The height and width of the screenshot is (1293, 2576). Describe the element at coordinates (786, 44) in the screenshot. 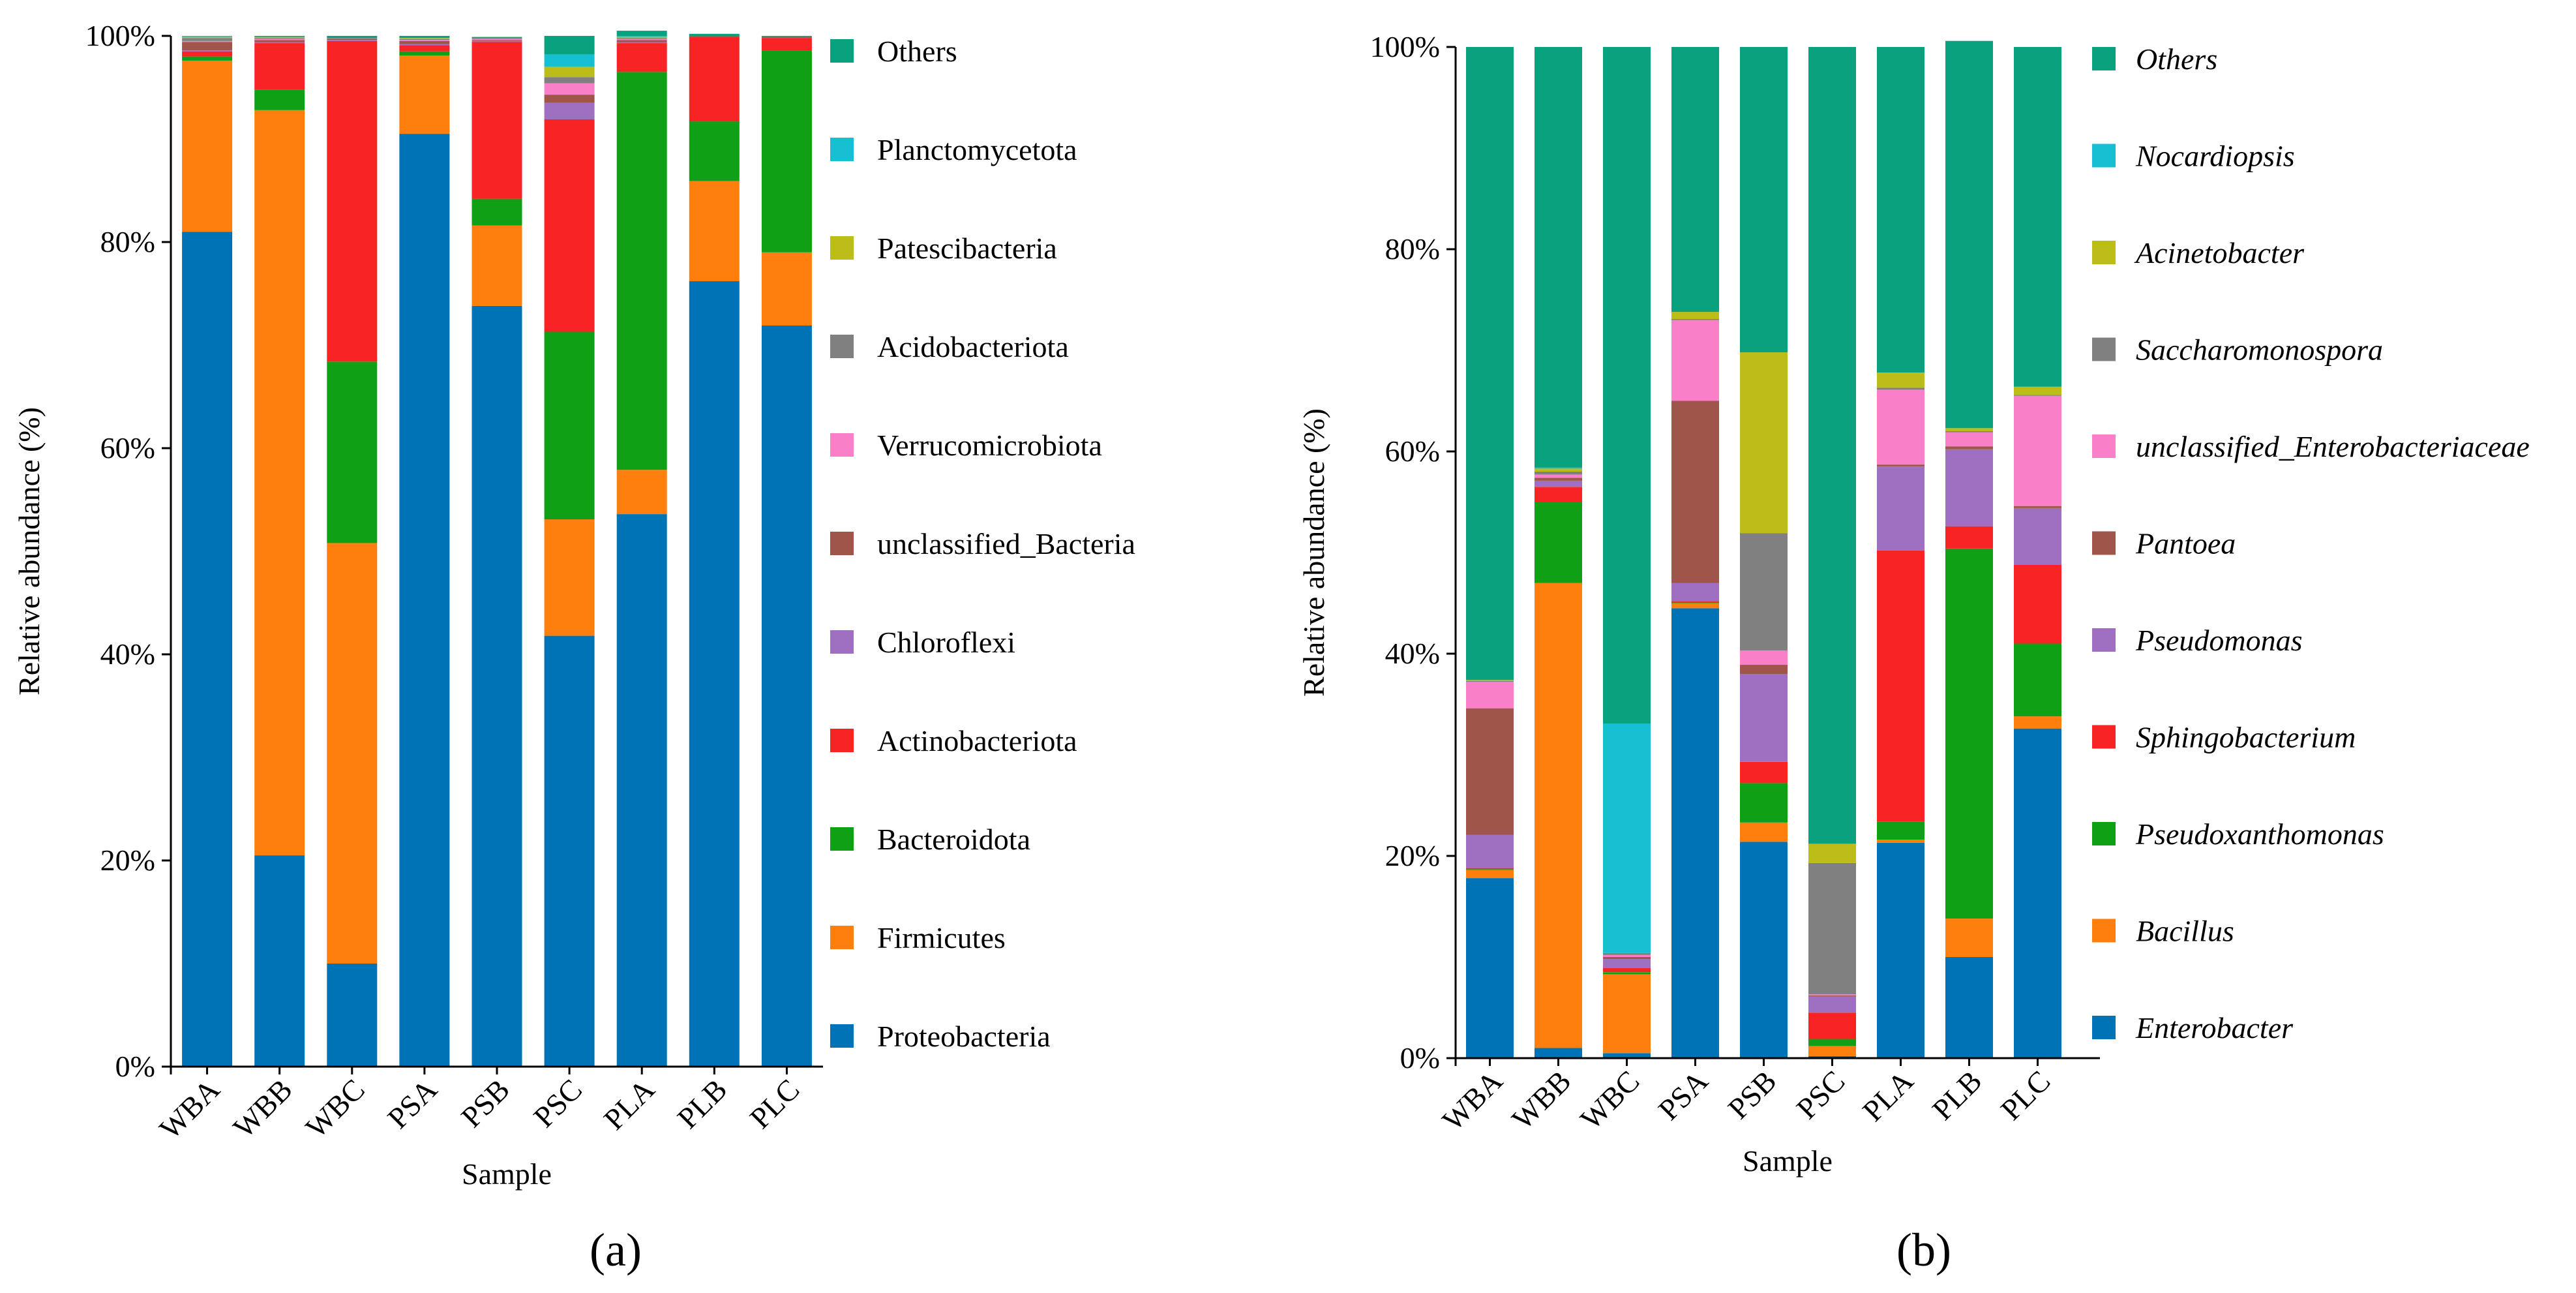

I see `bar-segment-plc-actinobacteriota` at that location.